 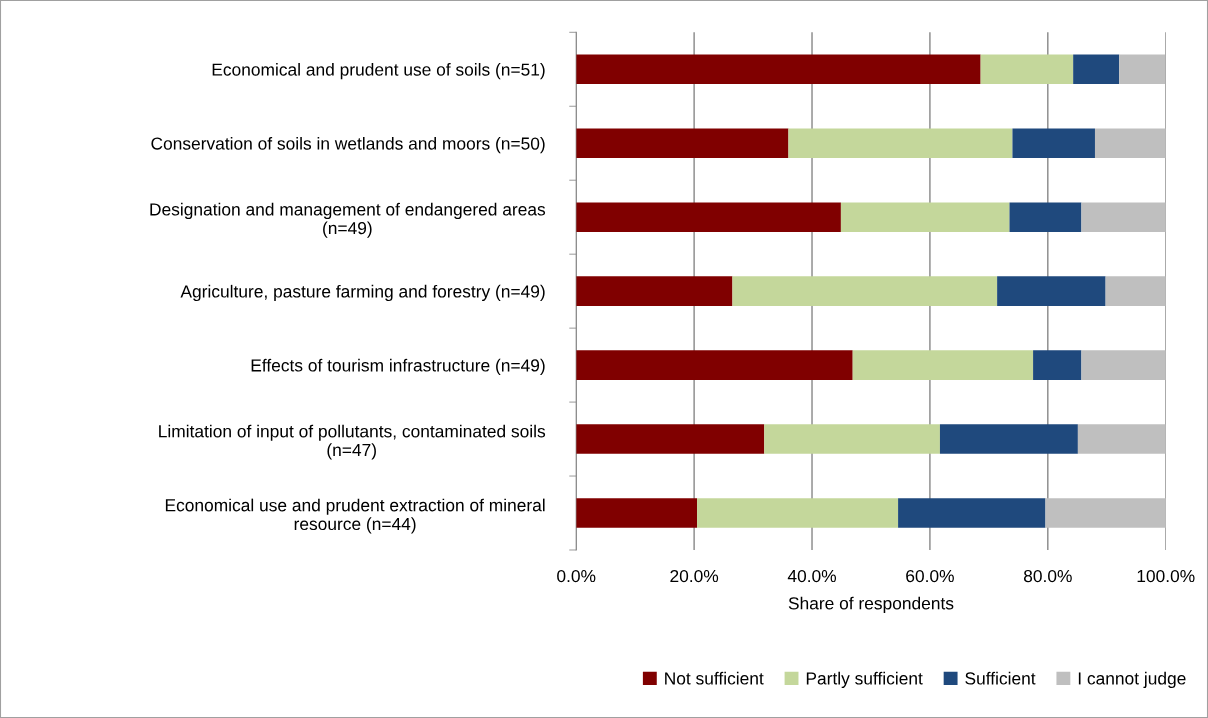 What do you see at coordinates (576, 576) in the screenshot?
I see `x-tick-label: 0.0%` at bounding box center [576, 576].